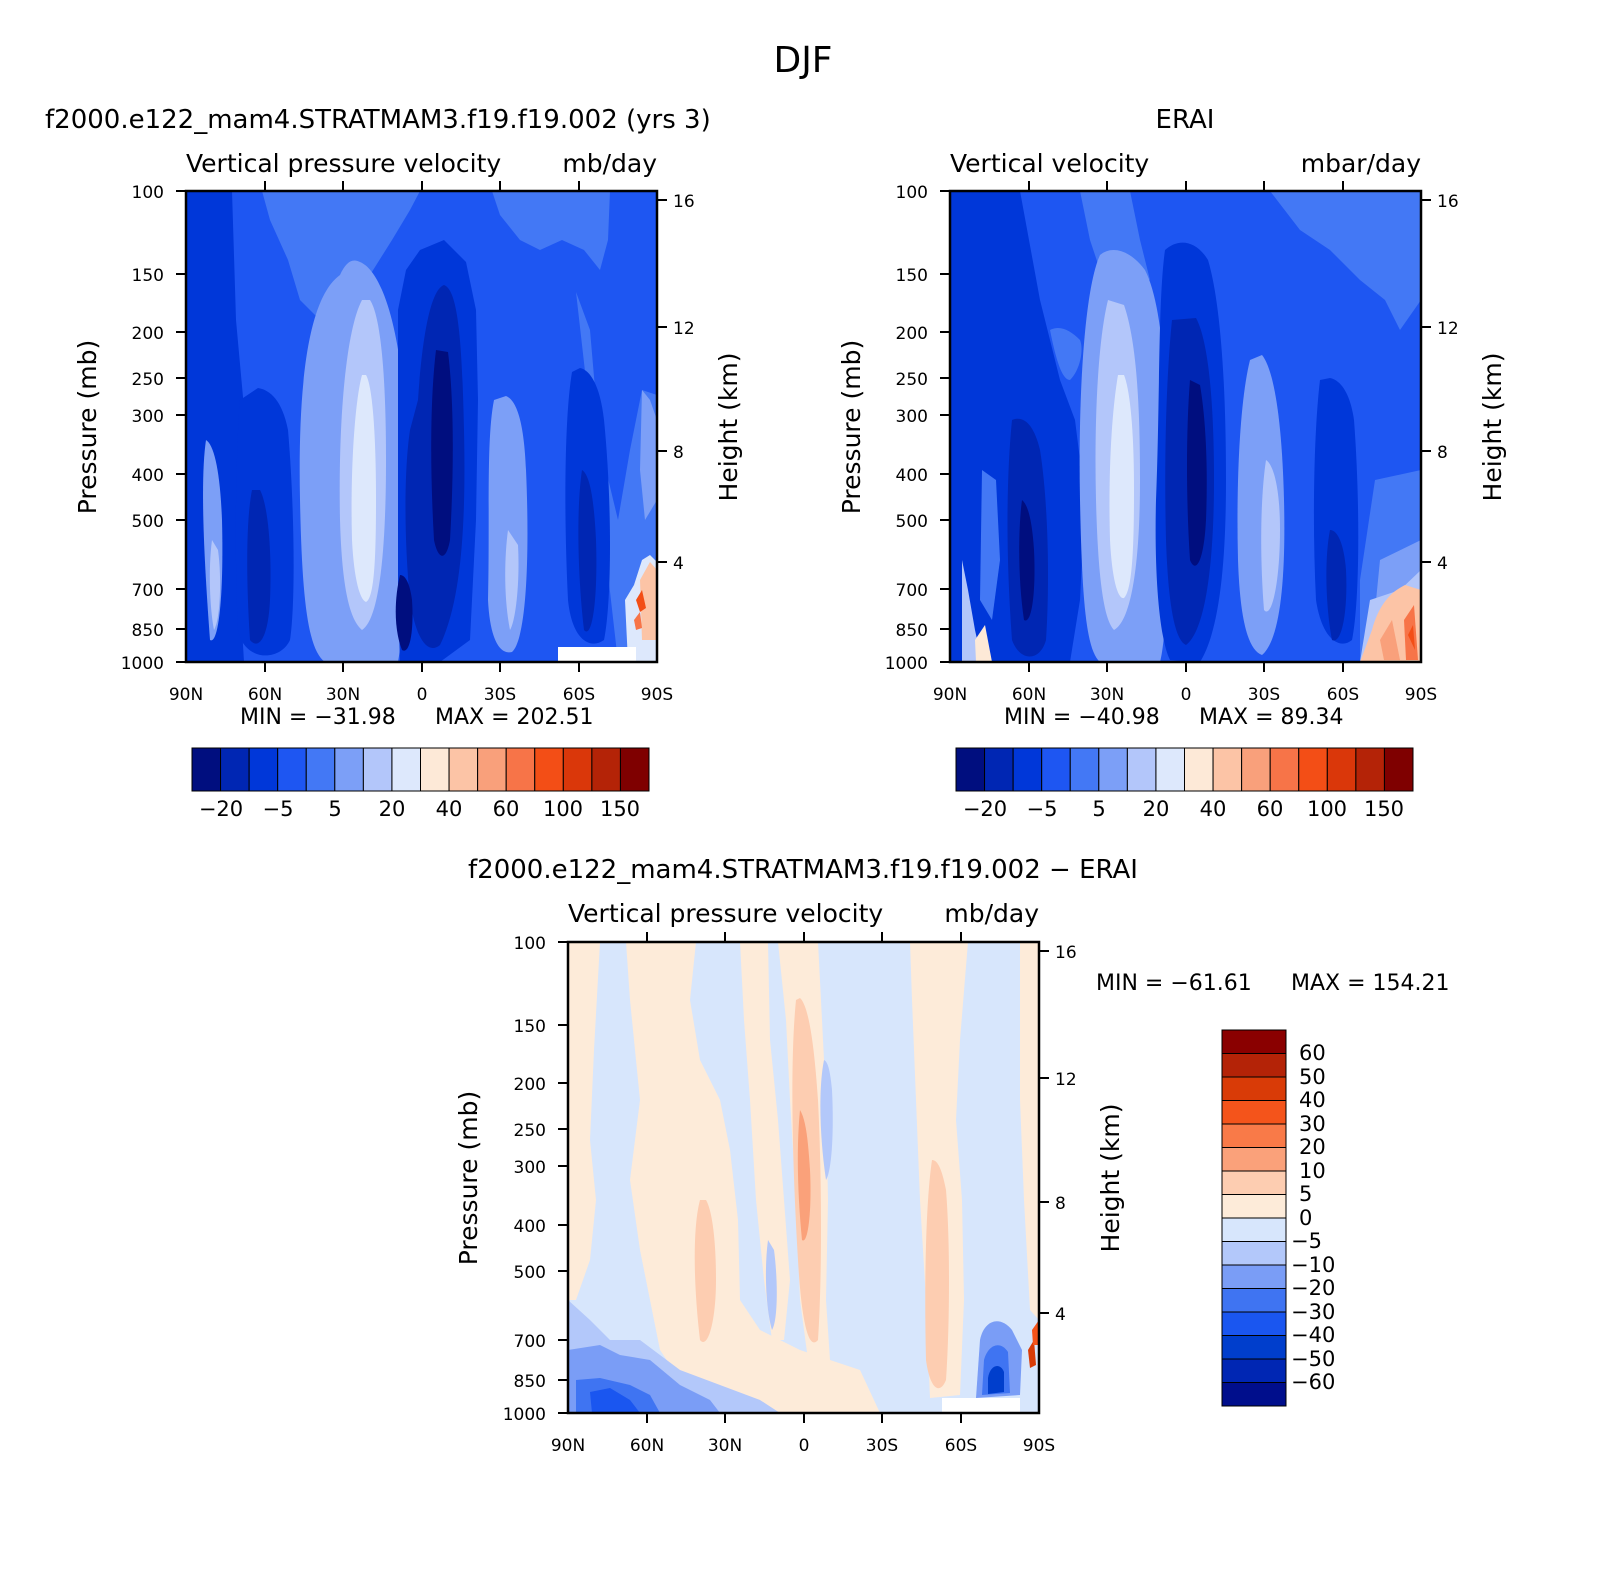  Describe the element at coordinates (1082, 717) in the screenshot. I see `panel-obs-min: MIN = −40.98` at that location.